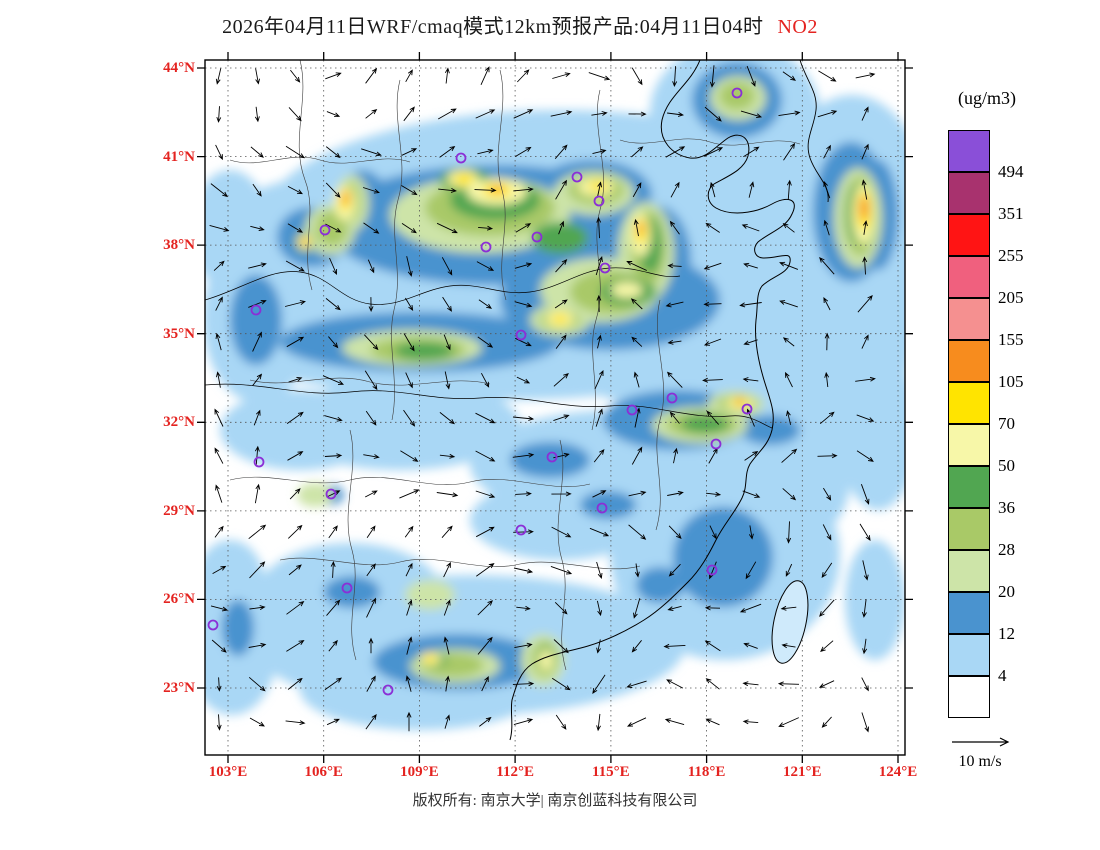  What do you see at coordinates (419, 772) in the screenshot?
I see `lon-label: 109°E` at bounding box center [419, 772].